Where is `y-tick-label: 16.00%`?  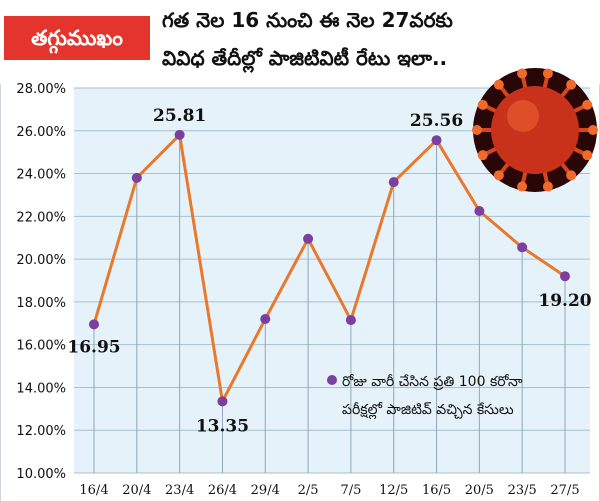
y-tick-label: 16.00% is located at coordinates (41, 346).